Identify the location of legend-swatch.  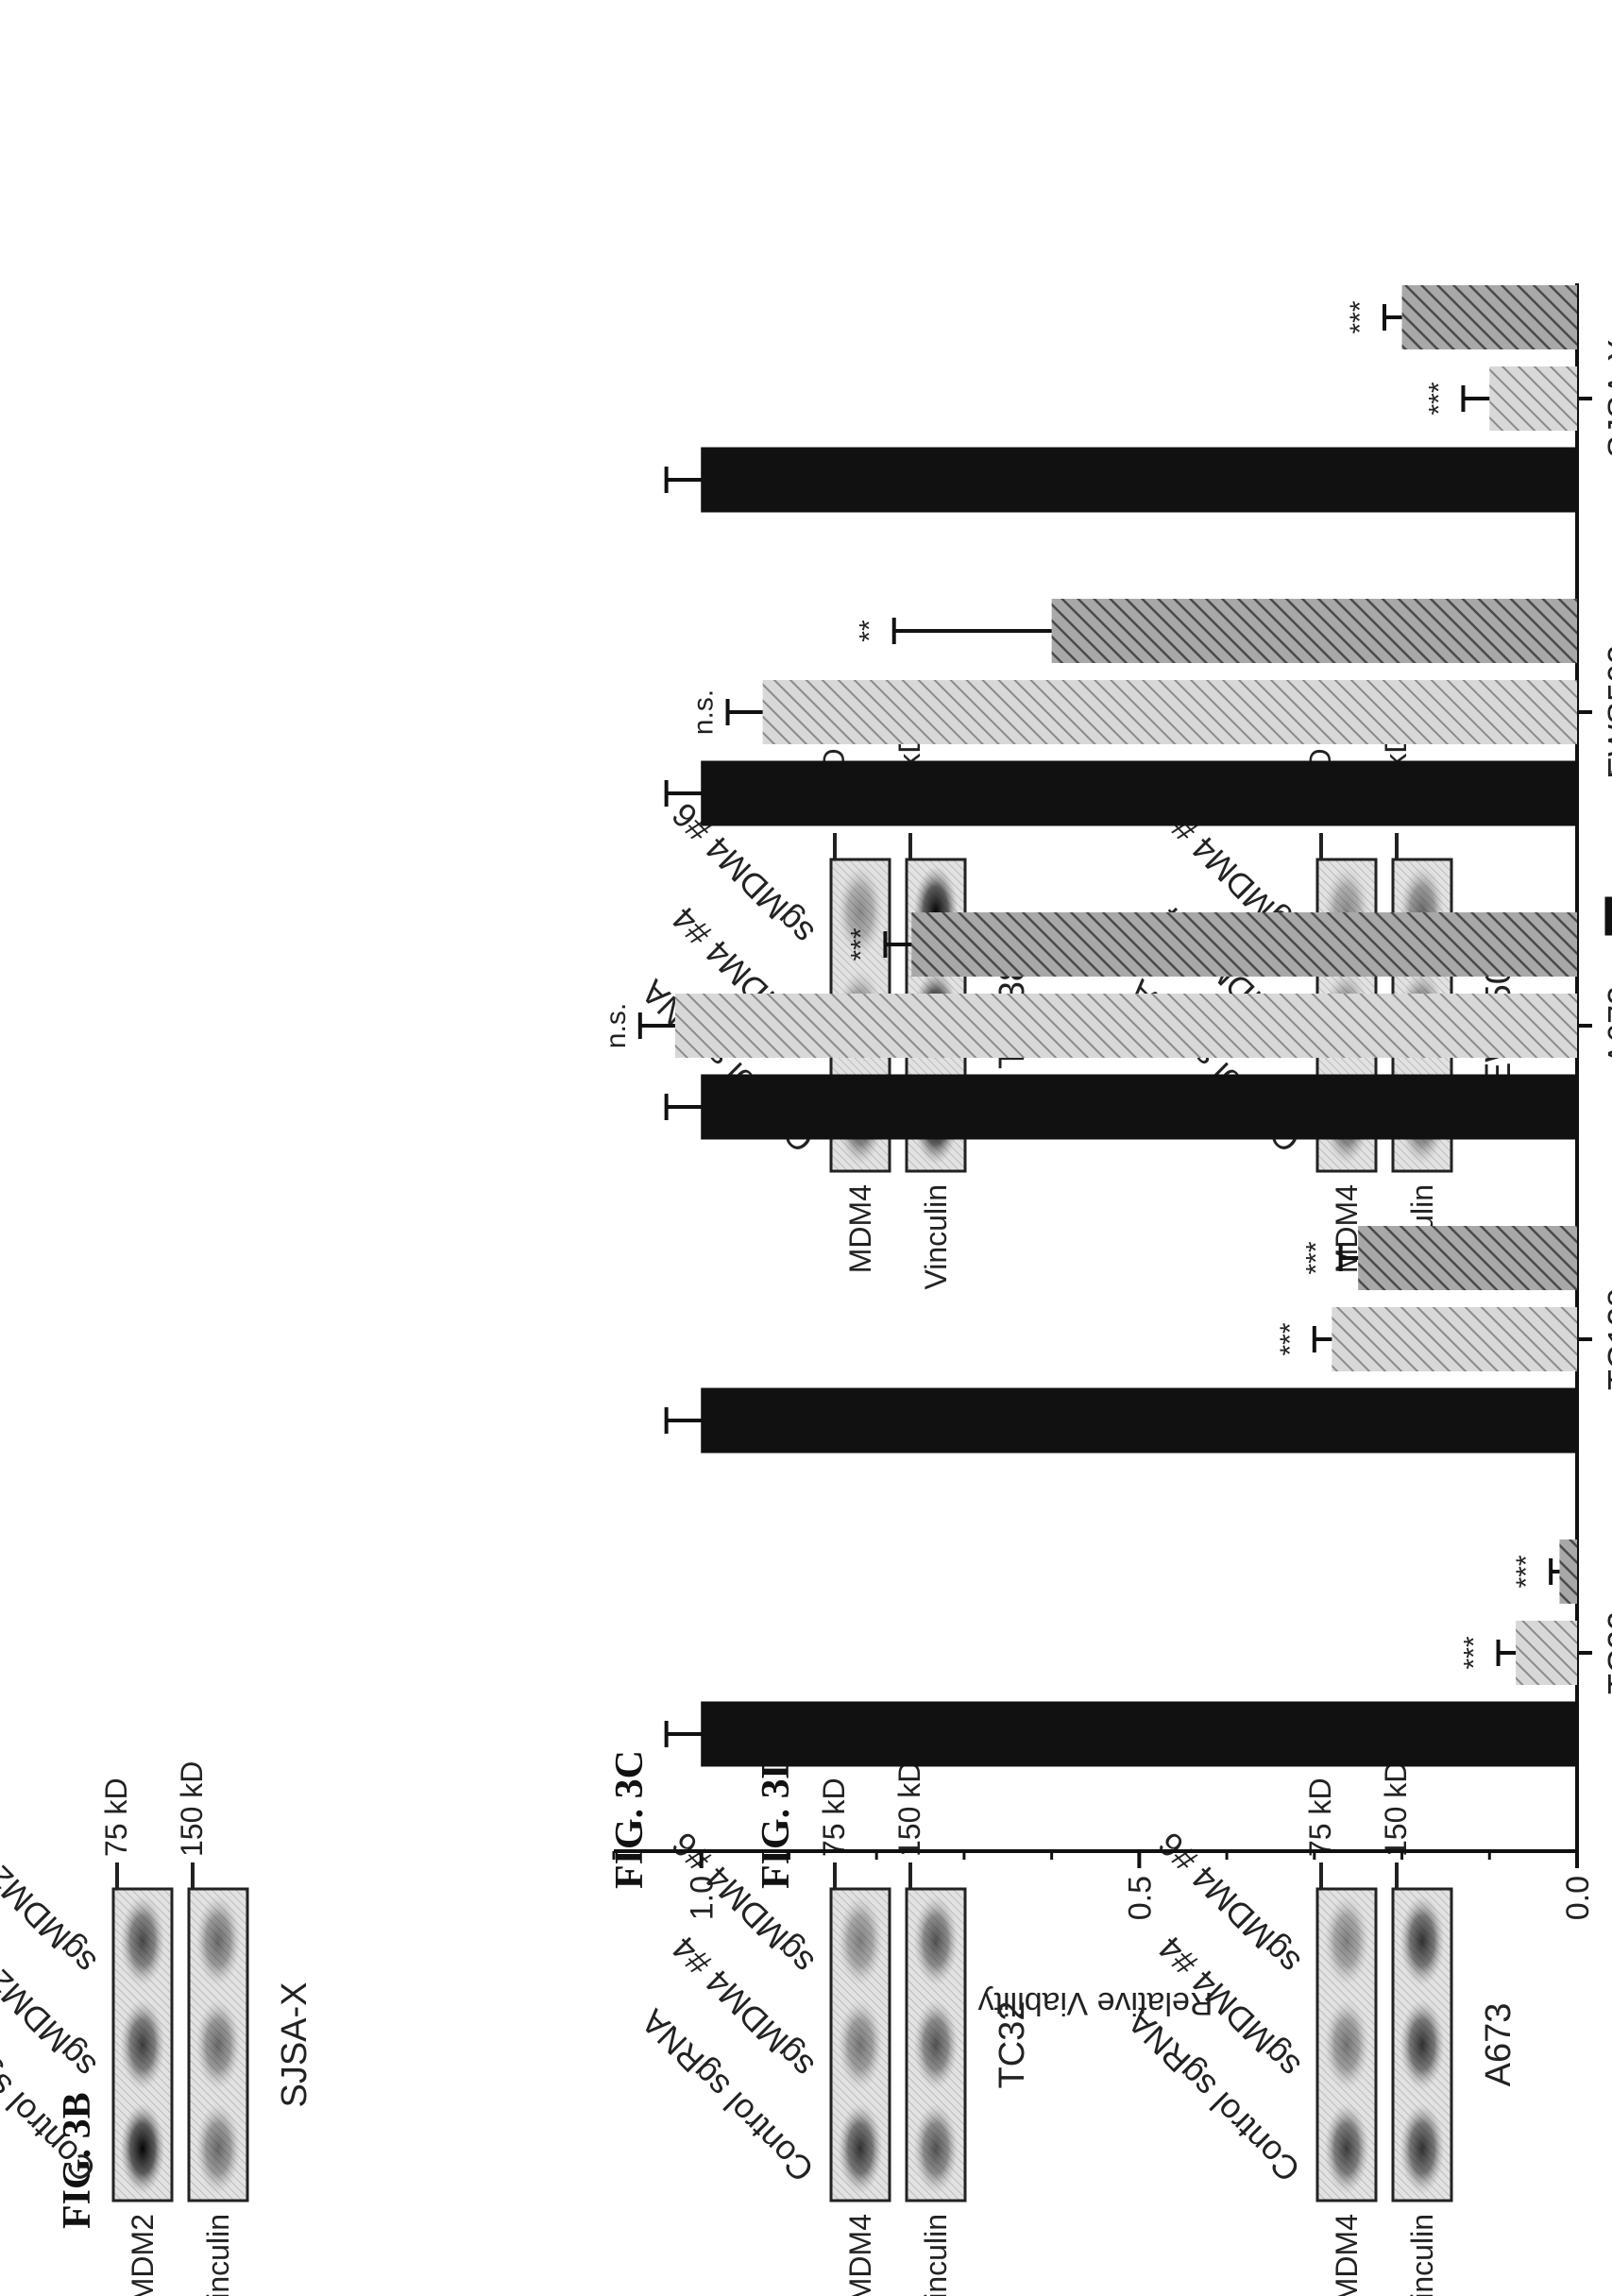
(1608, 916).